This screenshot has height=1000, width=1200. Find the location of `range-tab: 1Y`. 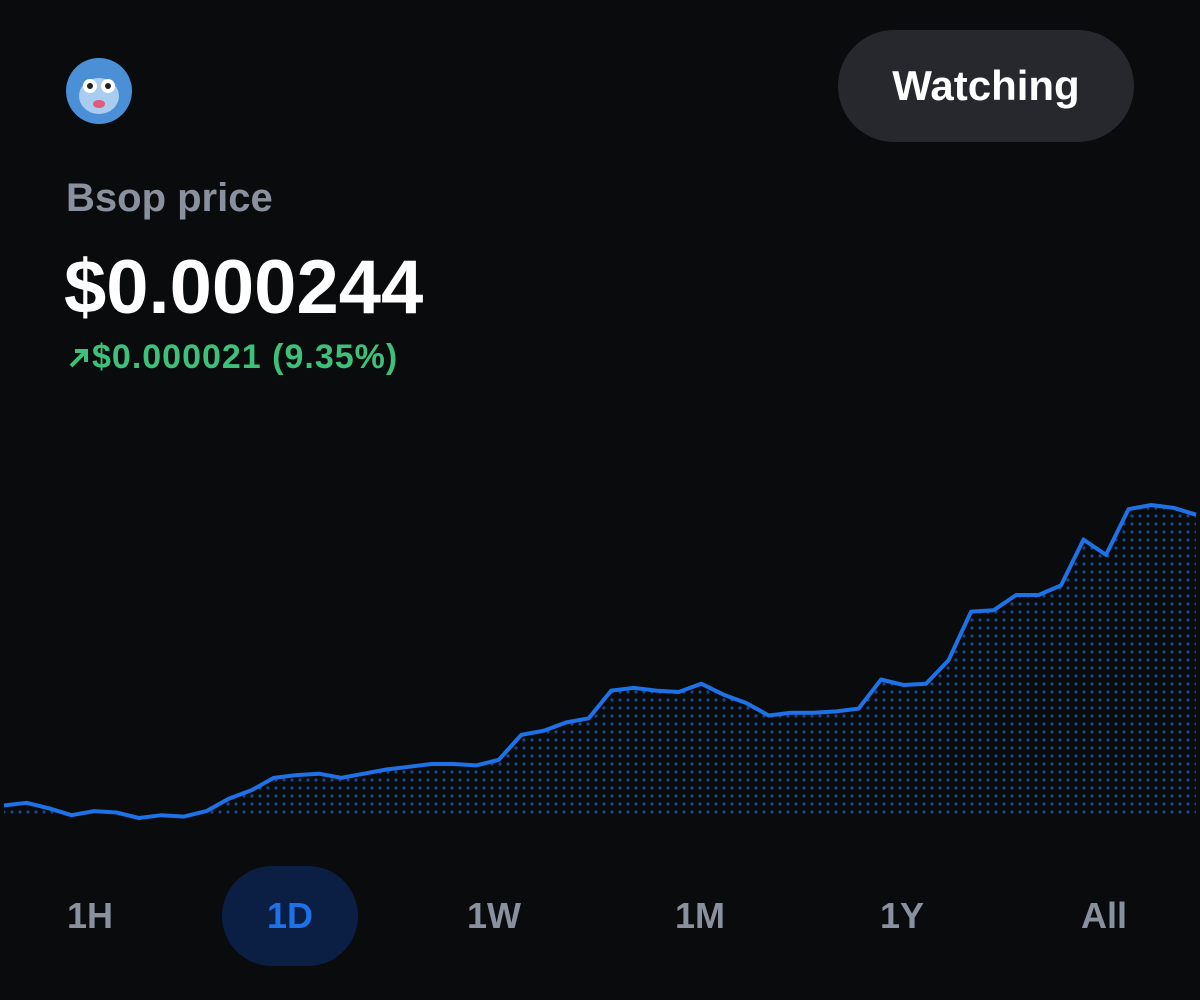

range-tab: 1Y is located at coordinates (902, 915).